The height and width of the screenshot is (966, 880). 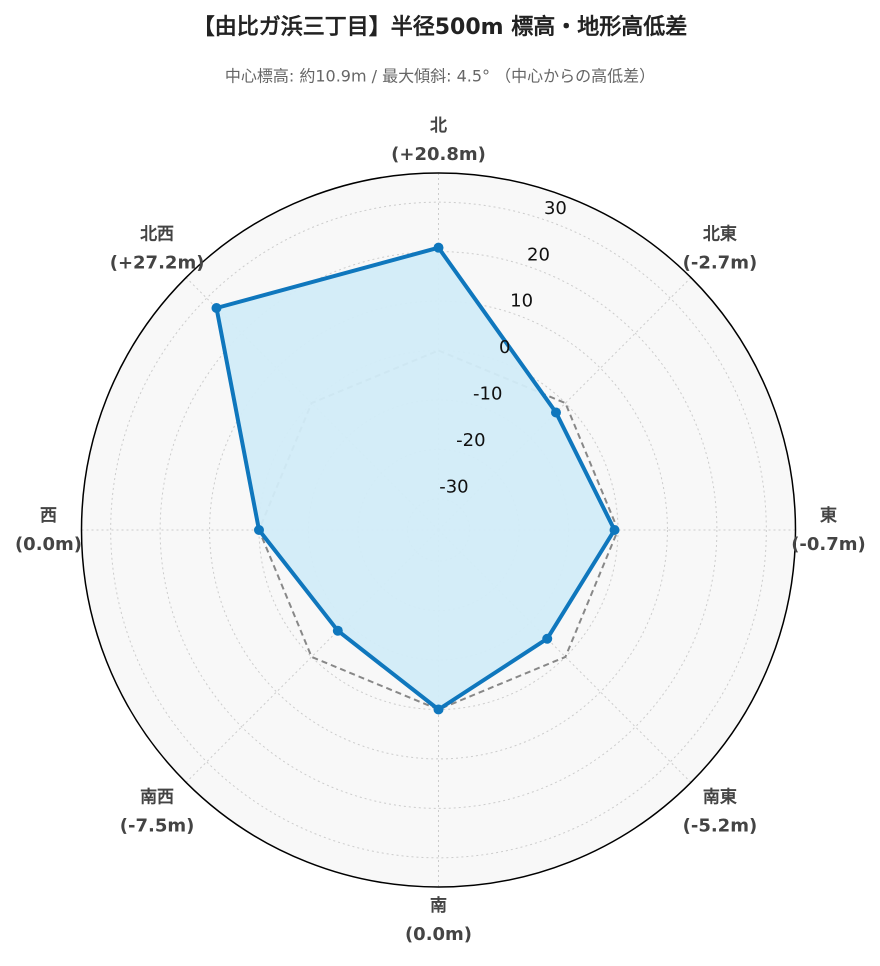 I want to click on radial-tick-label: 30, so click(x=555, y=208).